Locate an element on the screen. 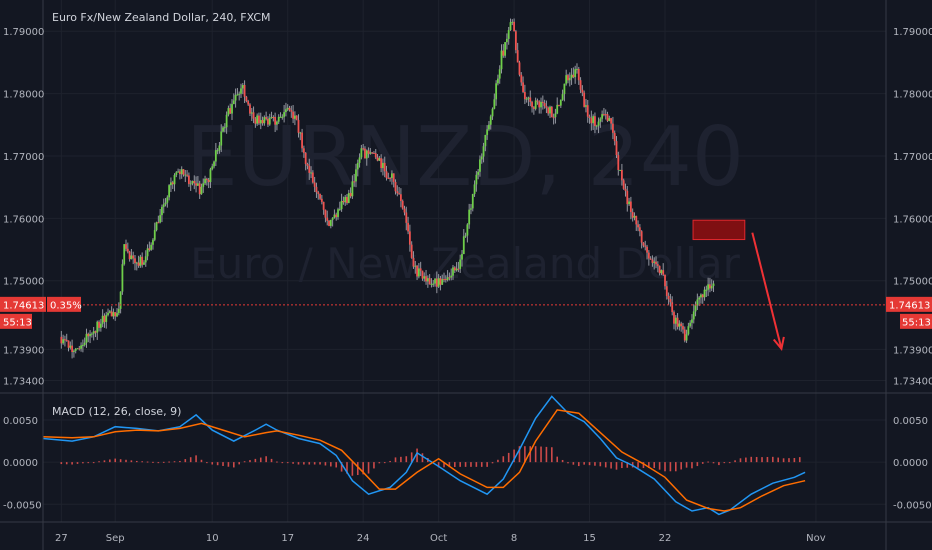  countdown-value-left: 55:13 is located at coordinates (17, 322).